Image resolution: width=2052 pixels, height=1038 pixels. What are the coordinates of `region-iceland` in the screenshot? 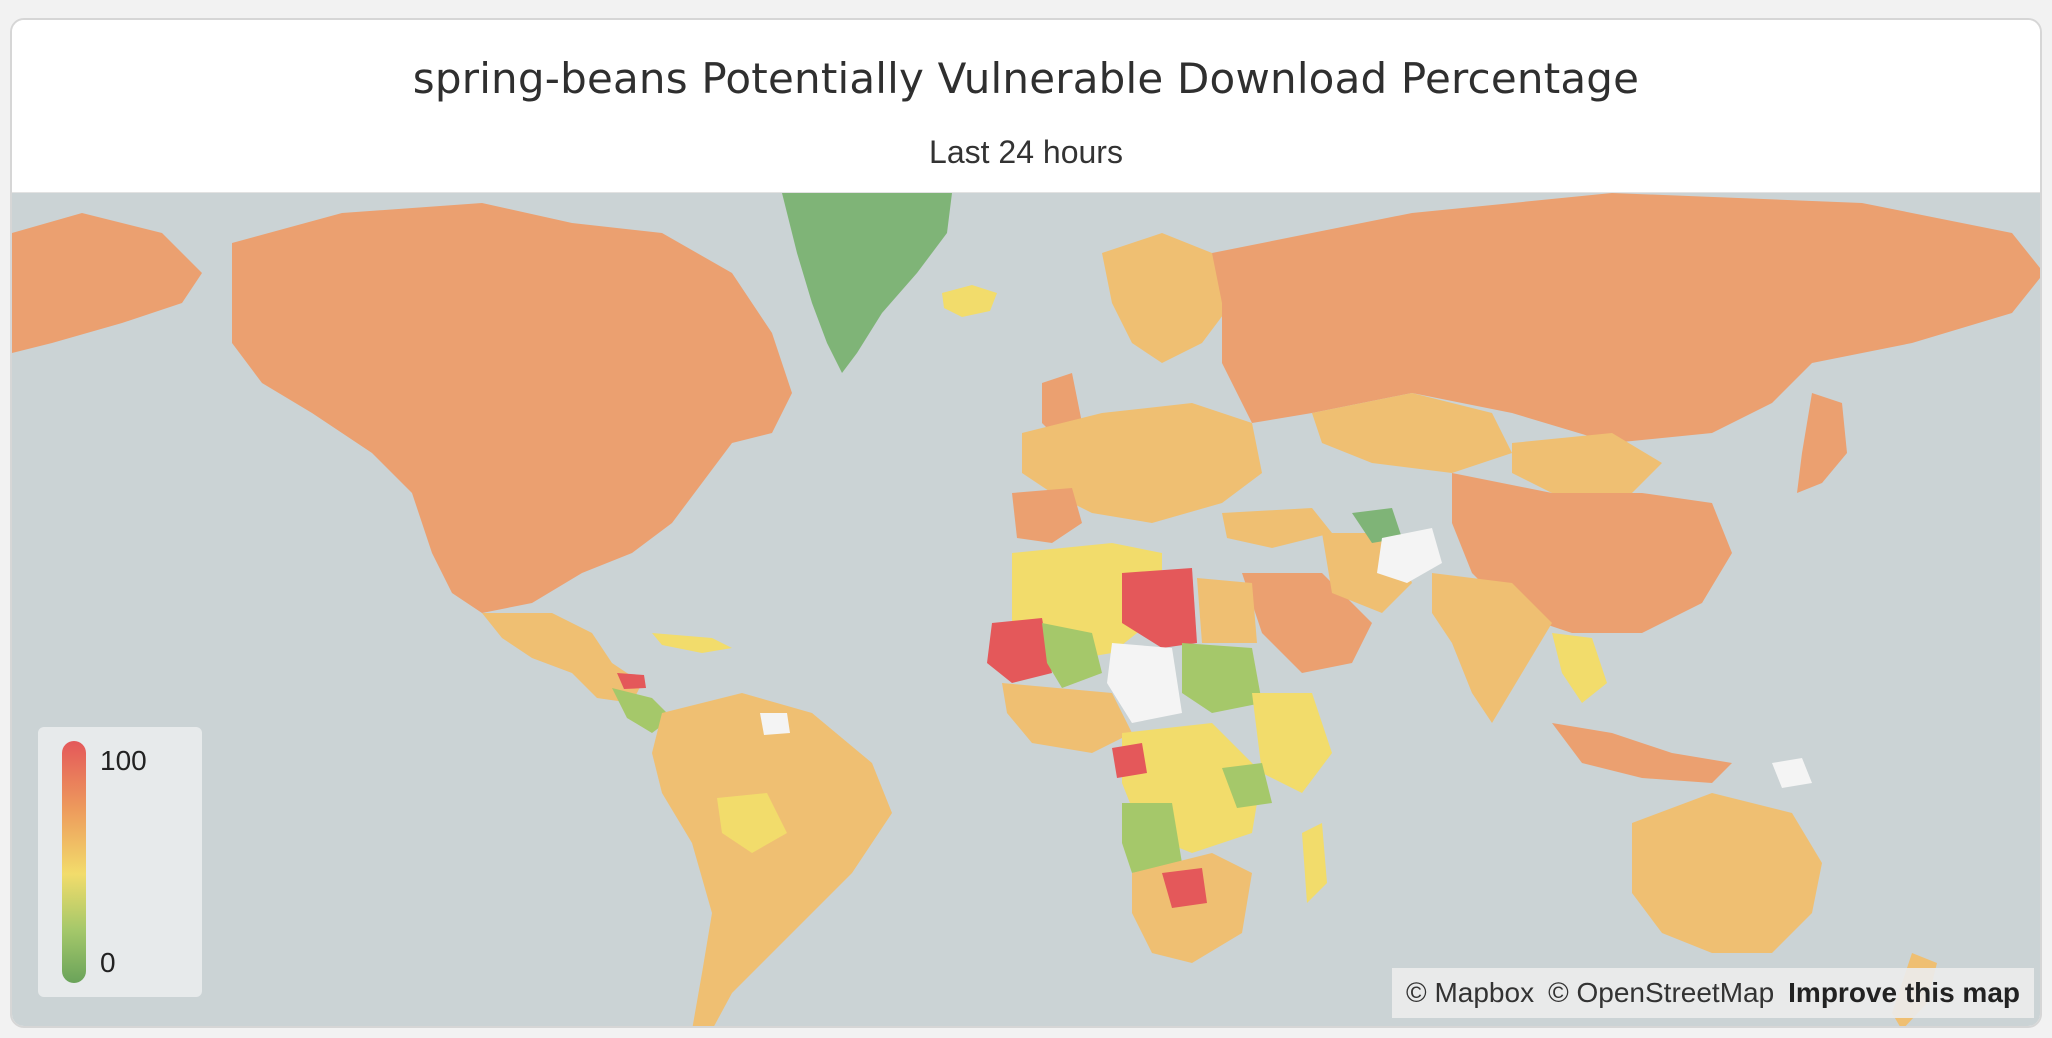 It's located at (969, 301).